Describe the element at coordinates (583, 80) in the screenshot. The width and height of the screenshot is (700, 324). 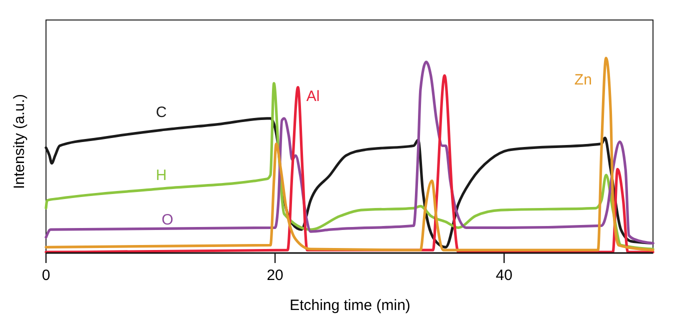
I see `series-label: Zn` at that location.